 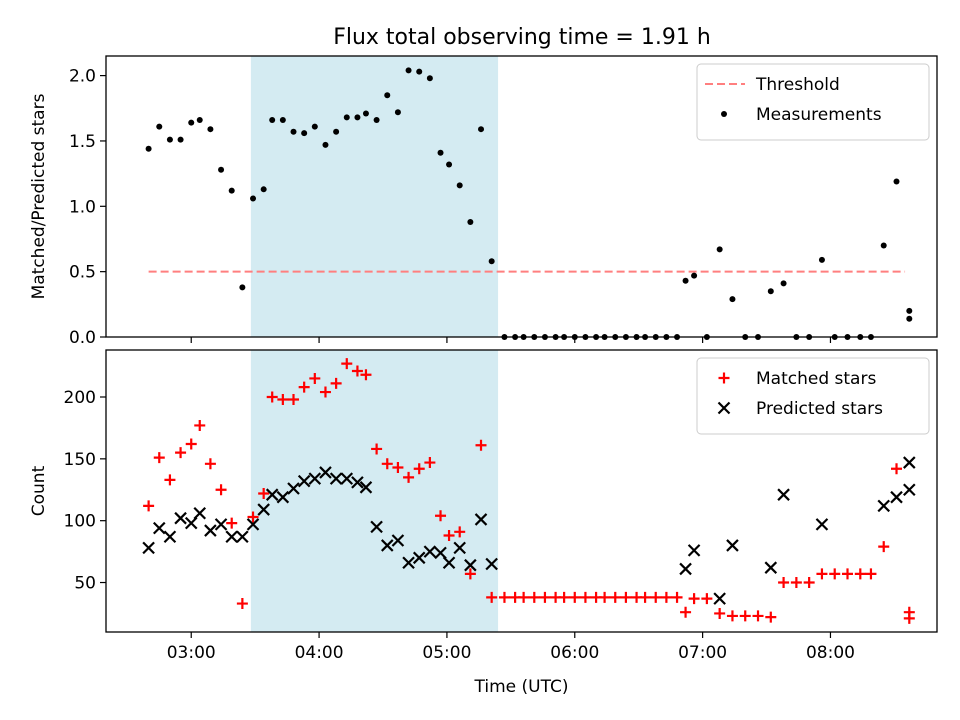 I want to click on x-tick-label: 08:00, so click(x=830, y=653).